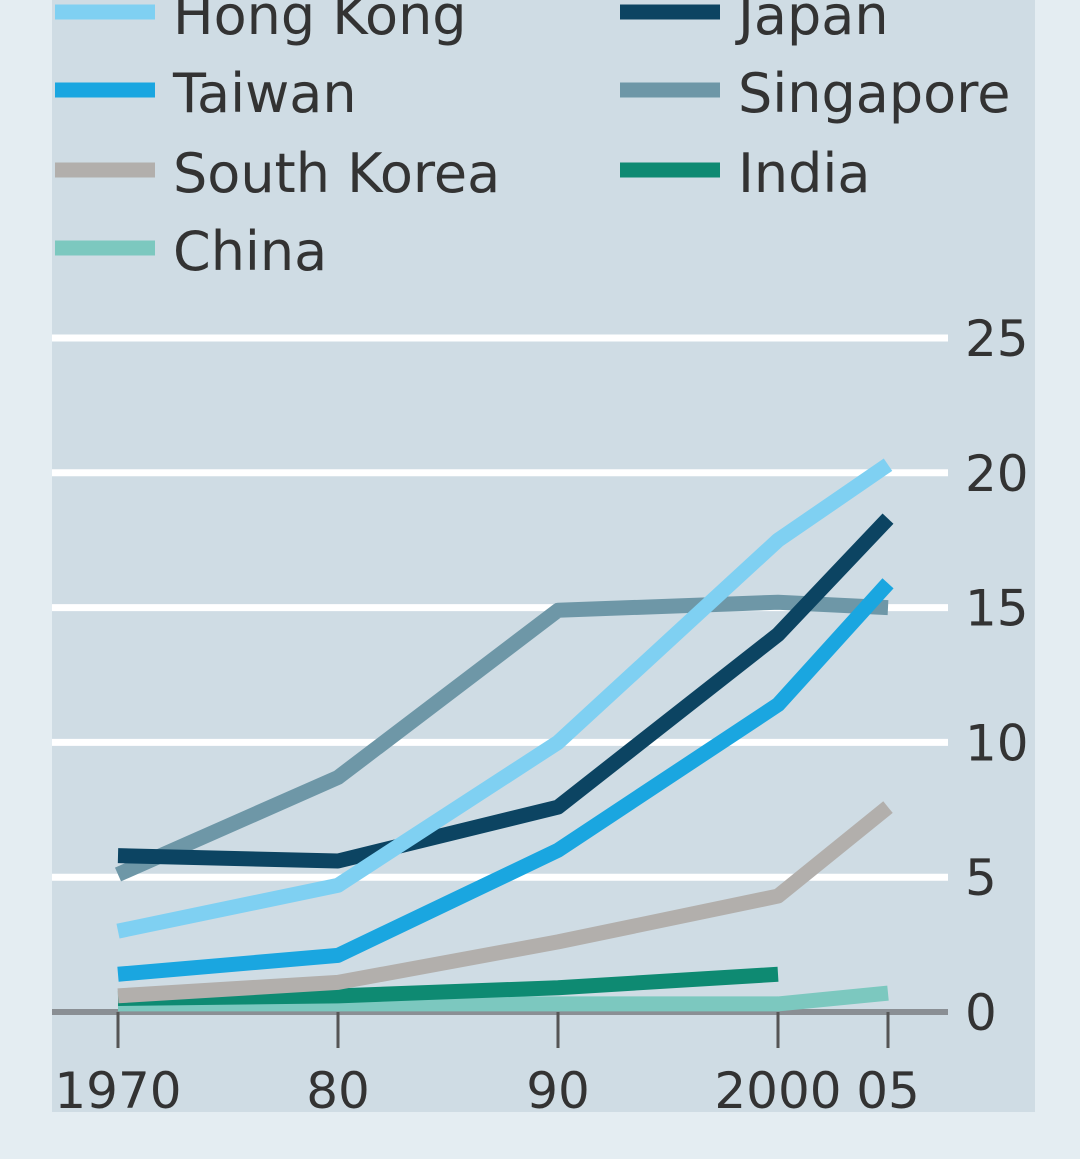 This screenshot has width=1080, height=1159. I want to click on legend-item-taiwan: Taiwan, so click(206, 93).